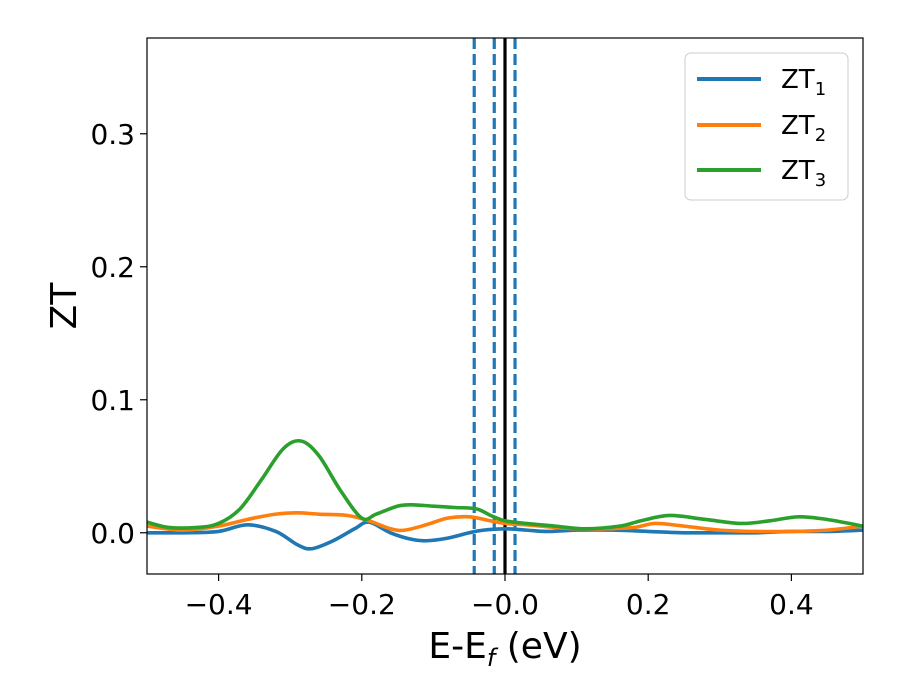 The image size is (900, 700). Describe the element at coordinates (791, 604) in the screenshot. I see `x-tick-label: 0.4` at that location.